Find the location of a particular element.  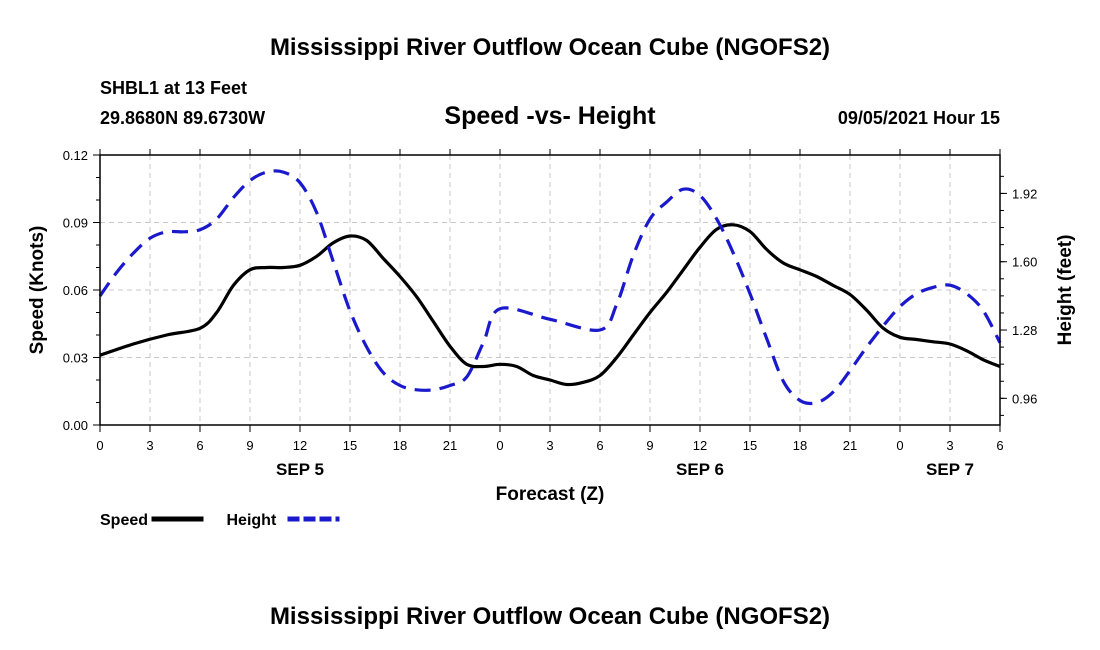

y-tick-label: 0.00 is located at coordinates (75, 425).